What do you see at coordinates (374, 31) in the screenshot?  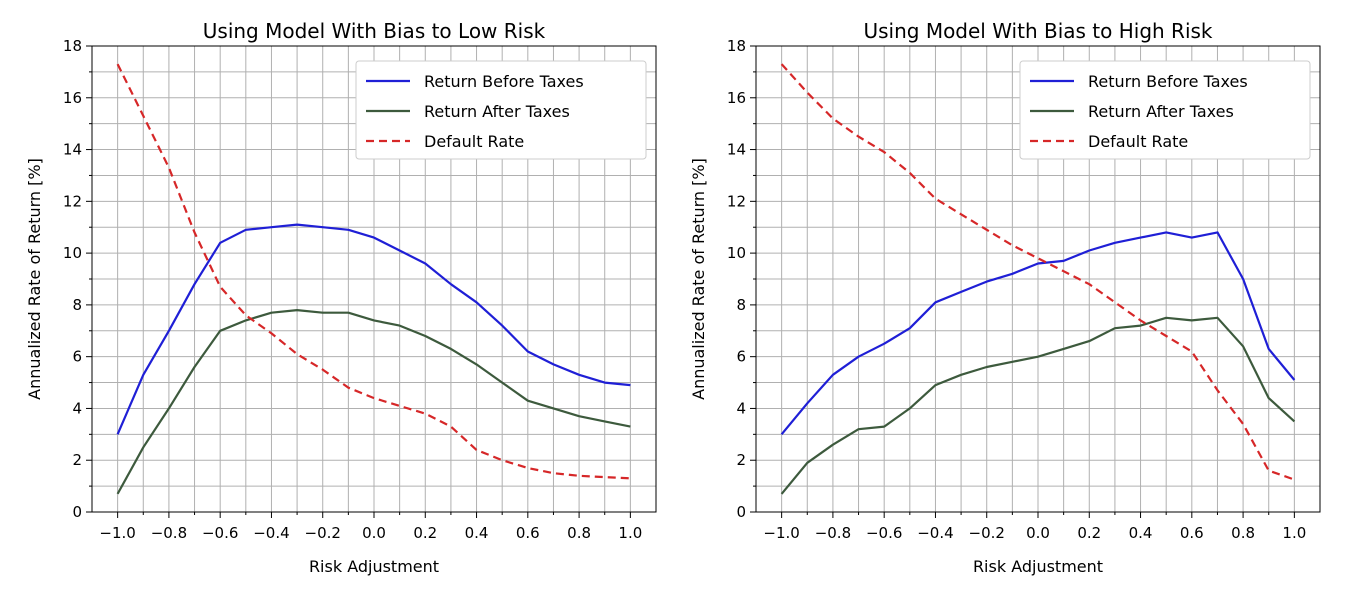 I see `chart-title: Using Model With Bias to Low Risk` at bounding box center [374, 31].